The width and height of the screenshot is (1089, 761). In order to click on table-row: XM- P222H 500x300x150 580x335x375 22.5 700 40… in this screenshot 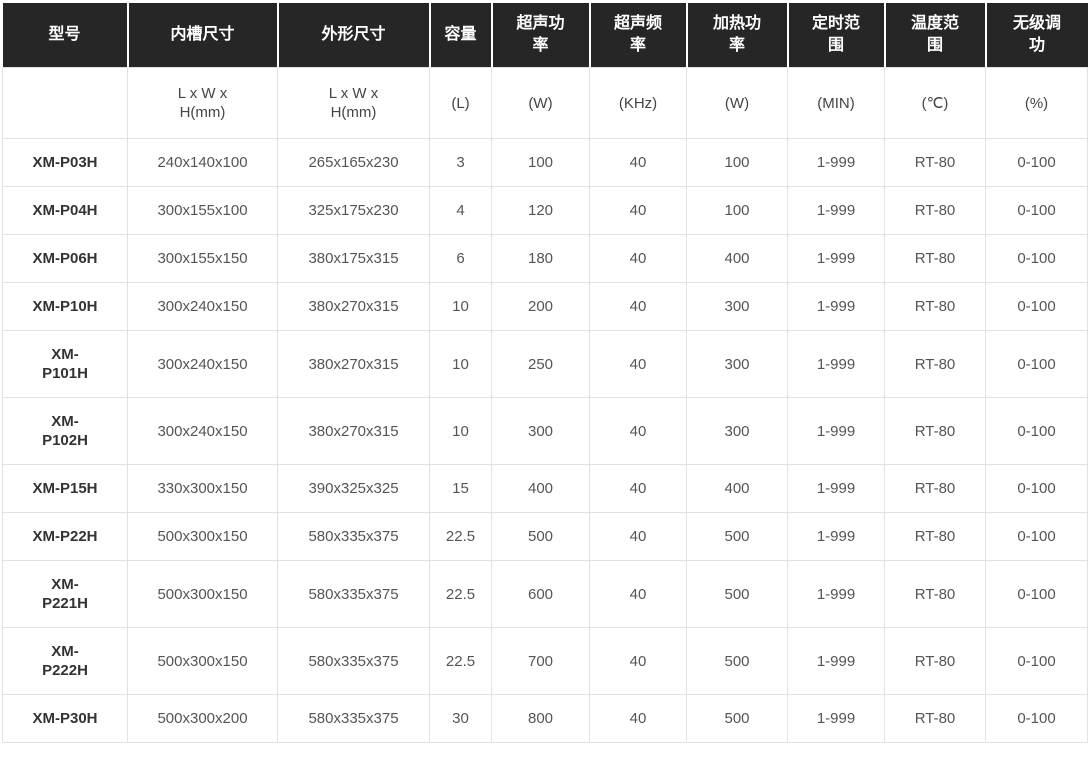, I will do `click(545, 661)`.